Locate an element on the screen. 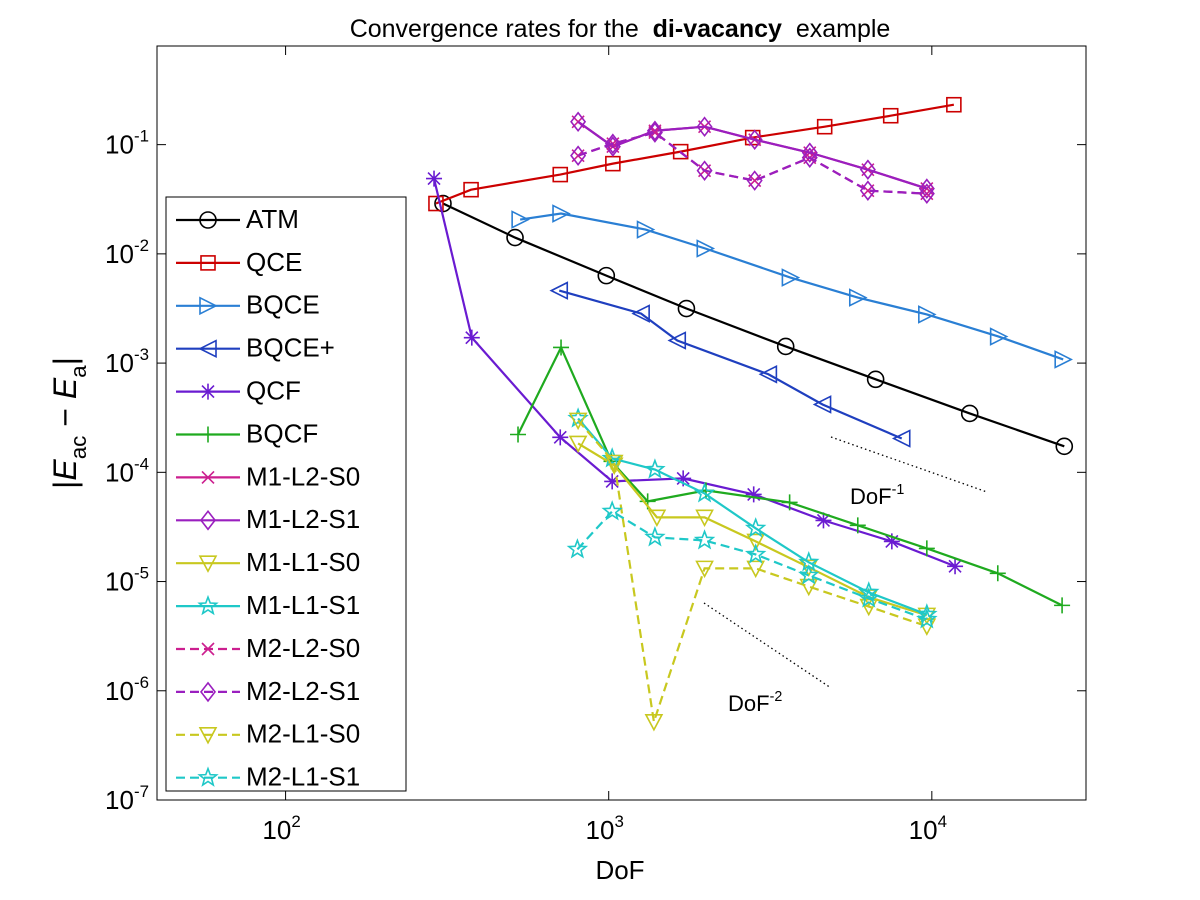 The image size is (1200, 900). chart-title-part: example is located at coordinates (843, 29).